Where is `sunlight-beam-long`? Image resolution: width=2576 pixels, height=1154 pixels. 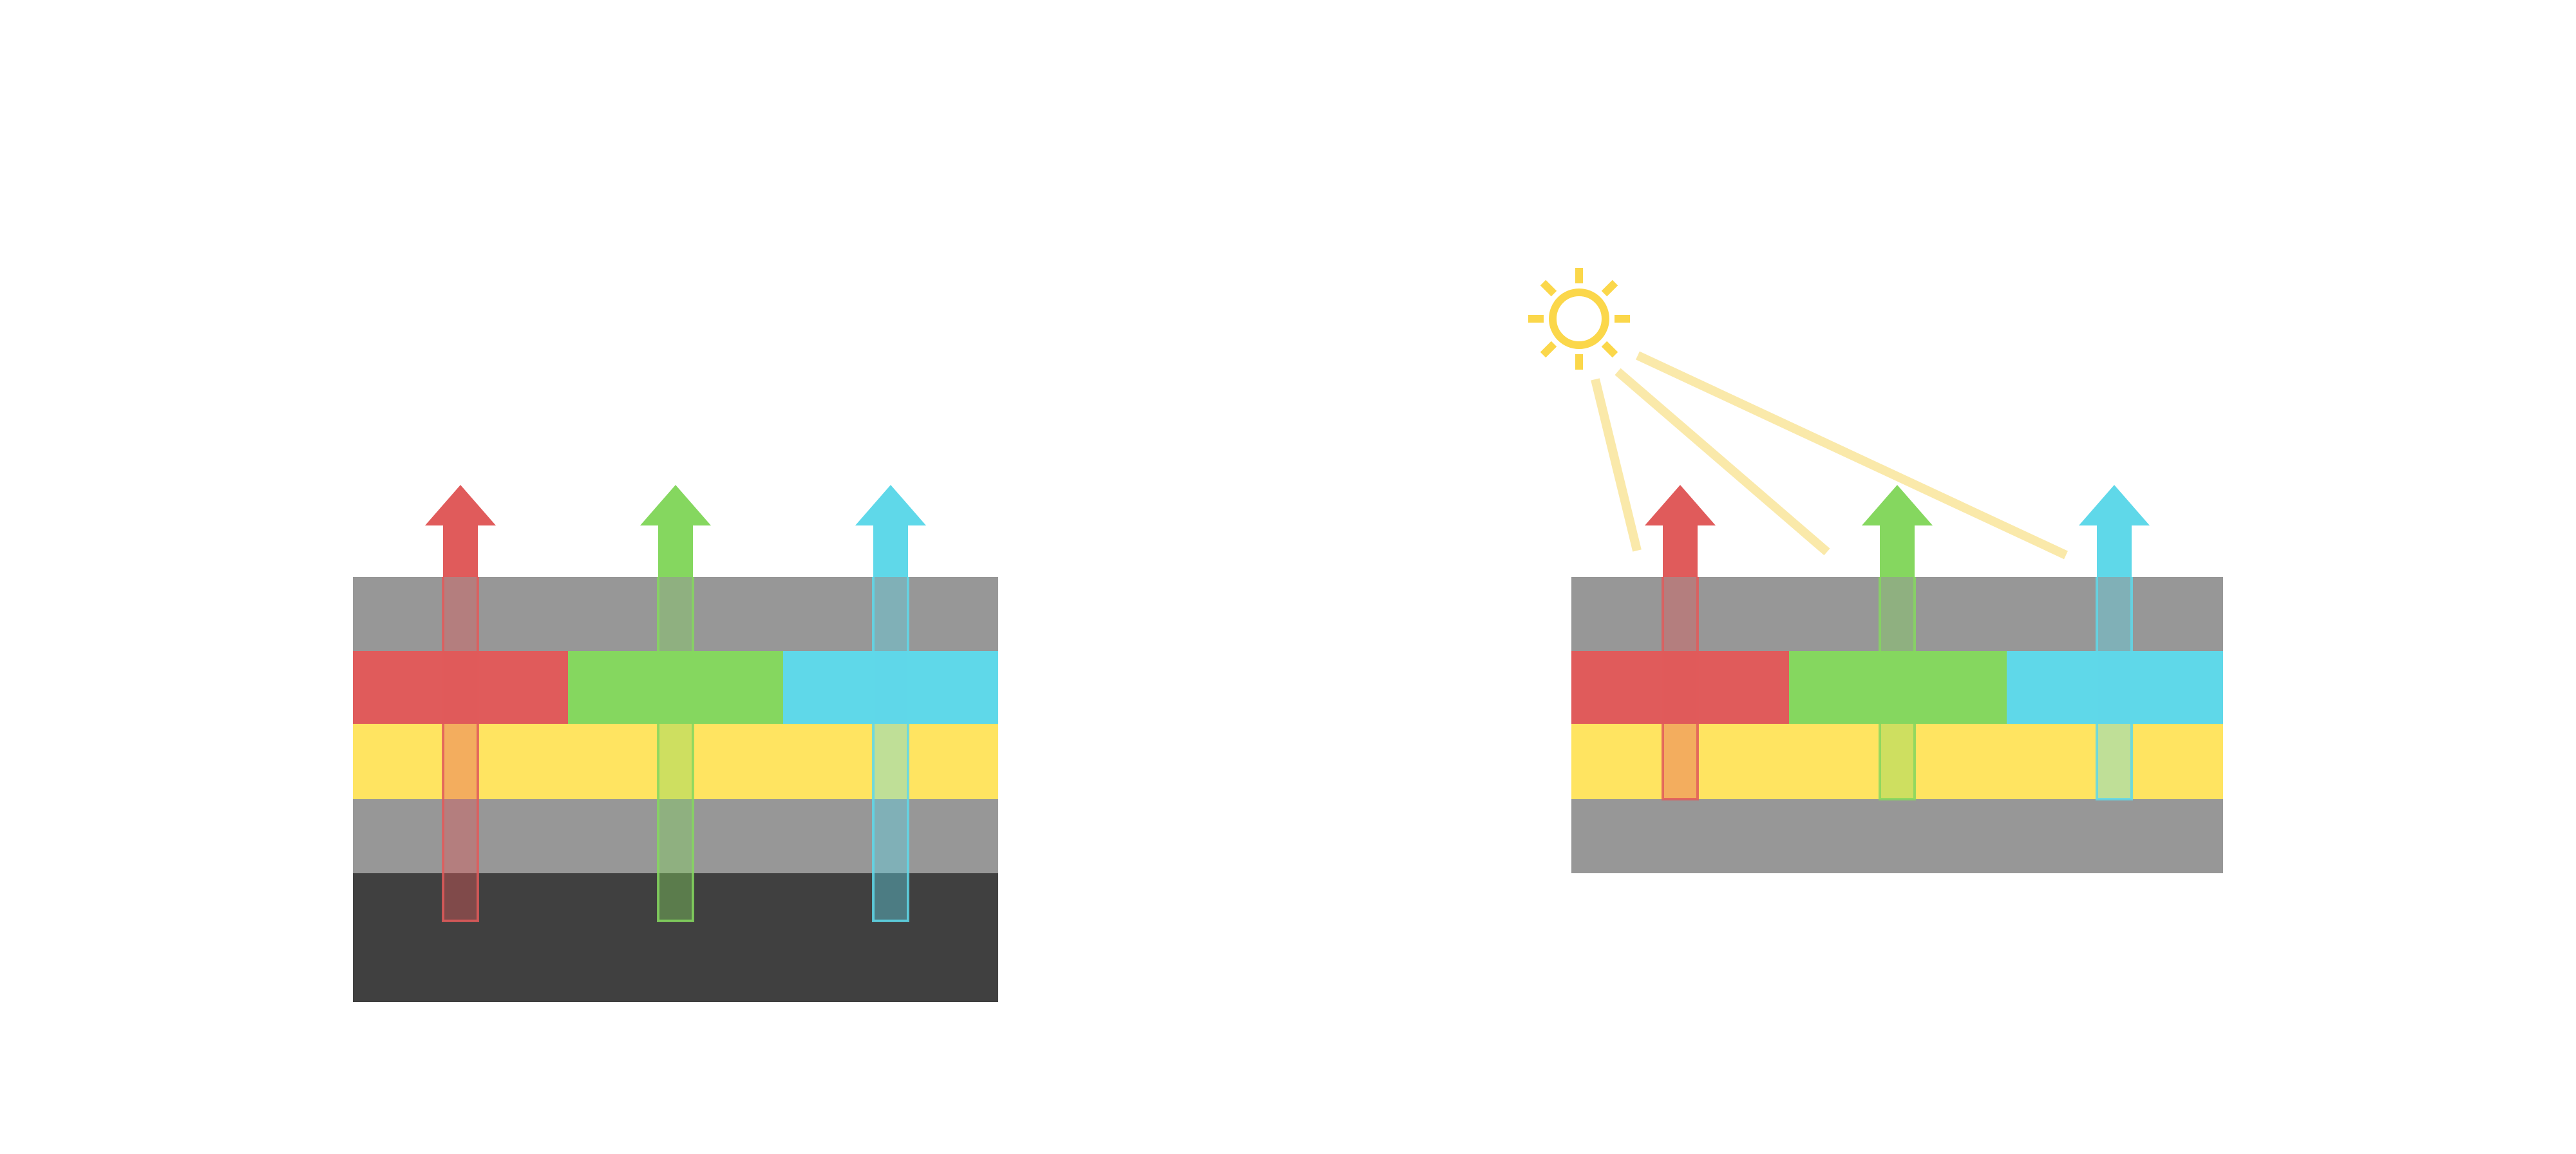
sunlight-beam-long is located at coordinates (1852, 456).